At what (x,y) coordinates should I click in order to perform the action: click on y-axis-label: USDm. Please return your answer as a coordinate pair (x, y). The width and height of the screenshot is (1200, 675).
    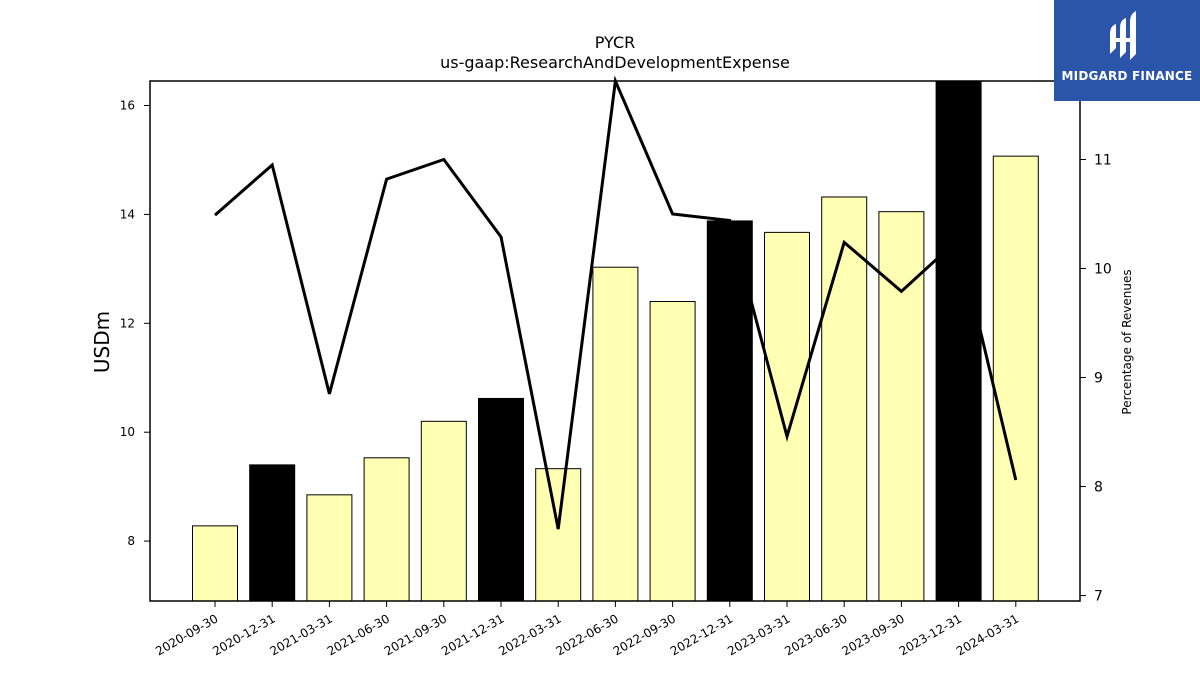
    Looking at the image, I should click on (102, 342).